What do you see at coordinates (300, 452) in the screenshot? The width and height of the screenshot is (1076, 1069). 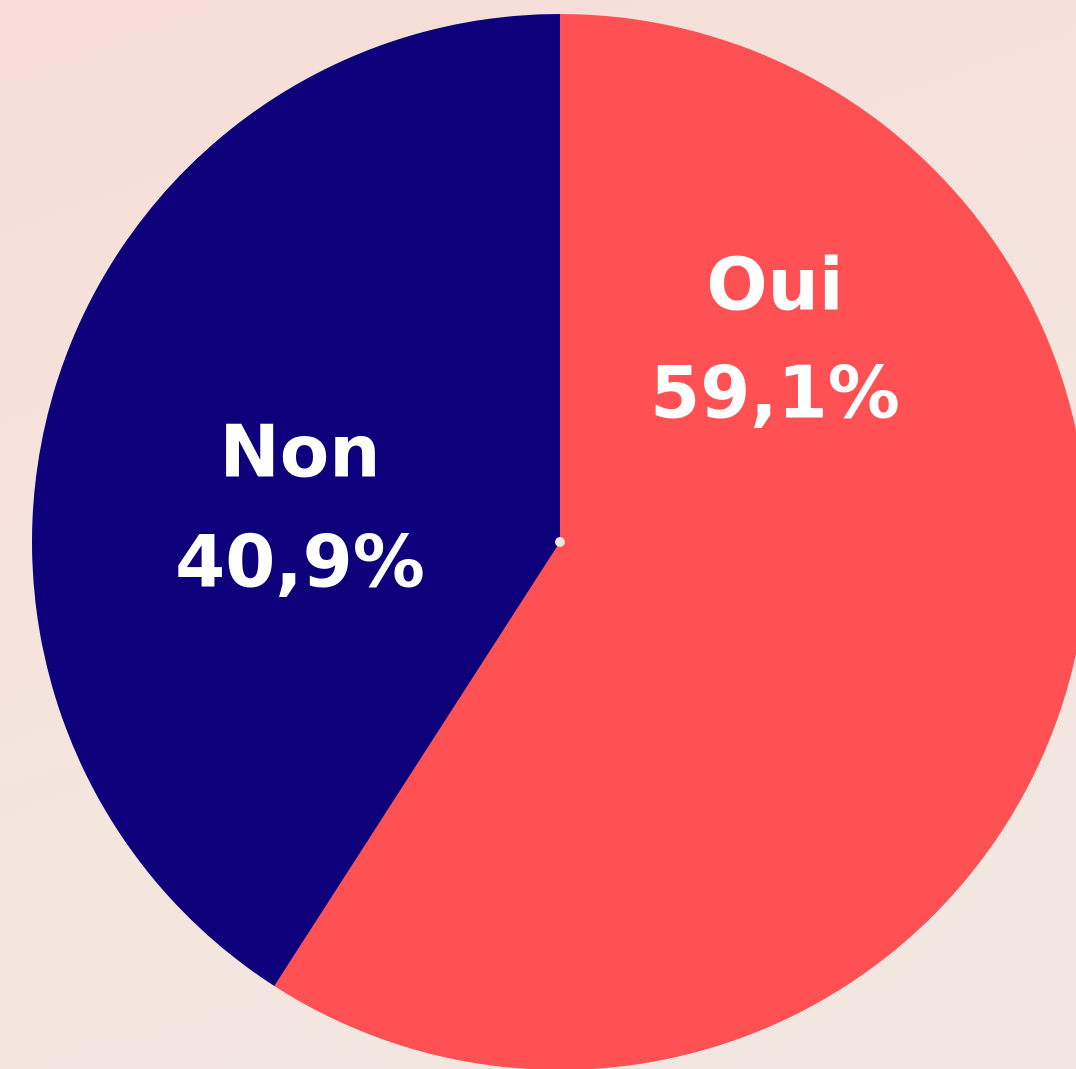 I see `slice-label: Non` at bounding box center [300, 452].